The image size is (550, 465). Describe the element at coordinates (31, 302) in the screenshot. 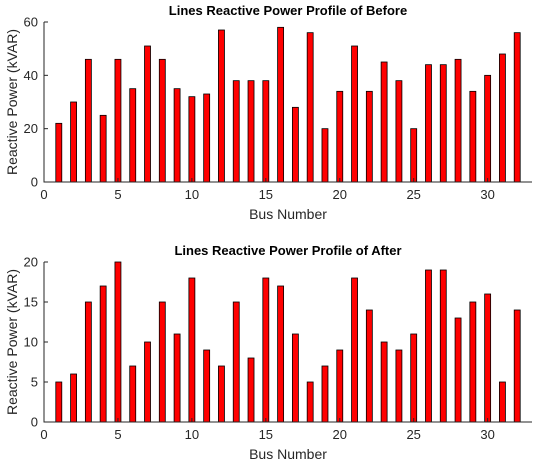

I see `y-tick-label: 15` at that location.